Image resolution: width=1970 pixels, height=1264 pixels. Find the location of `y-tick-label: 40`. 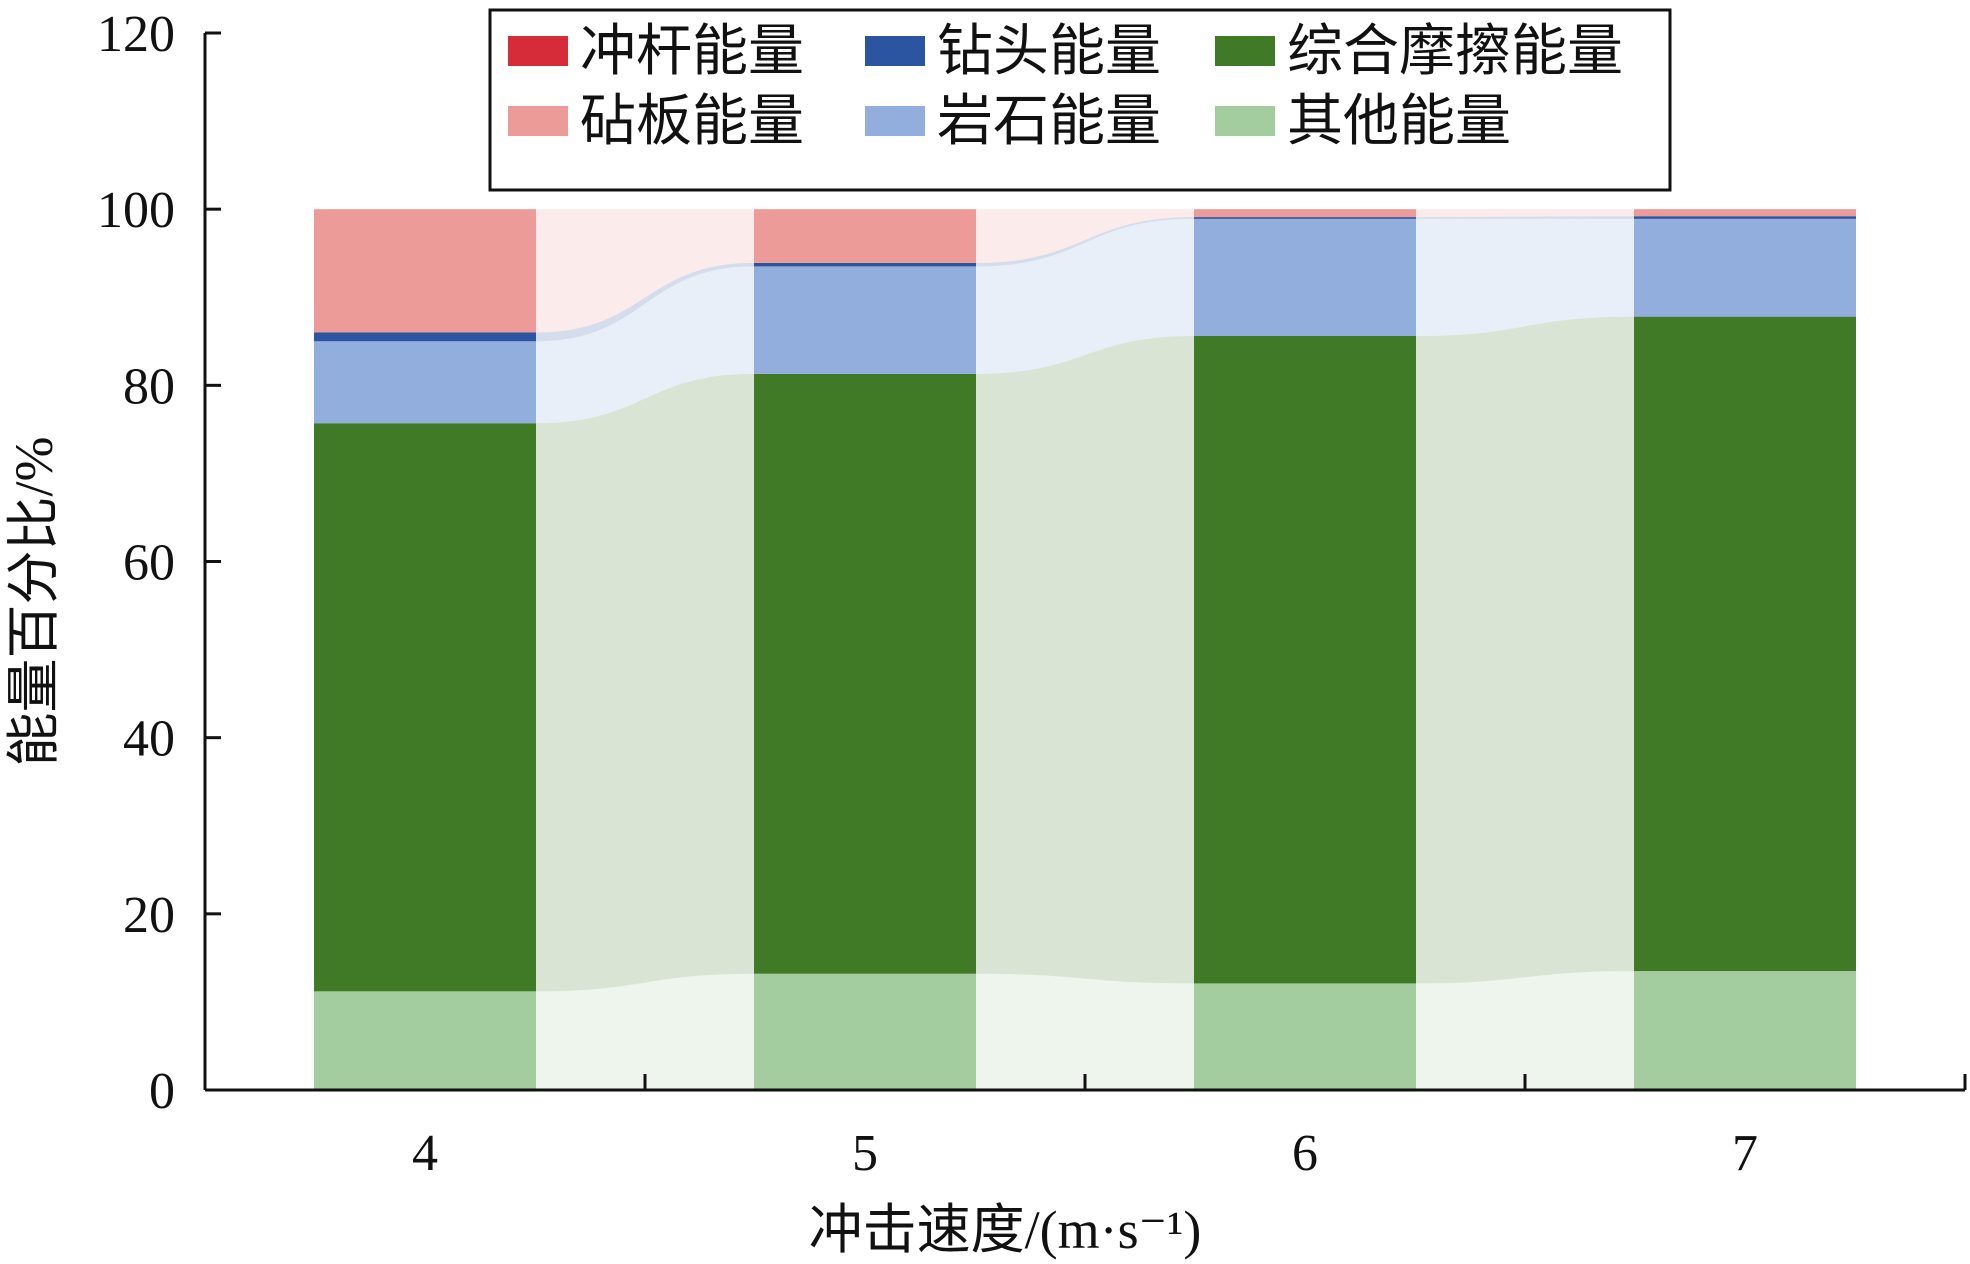

y-tick-label: 40 is located at coordinates (149, 739).